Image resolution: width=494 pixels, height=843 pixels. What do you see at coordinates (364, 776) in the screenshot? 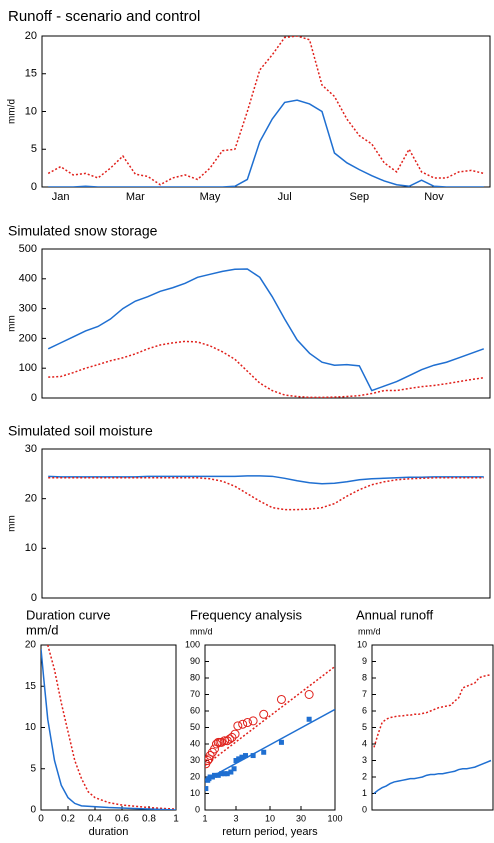
I see `y-tick-label: 2` at bounding box center [364, 776].